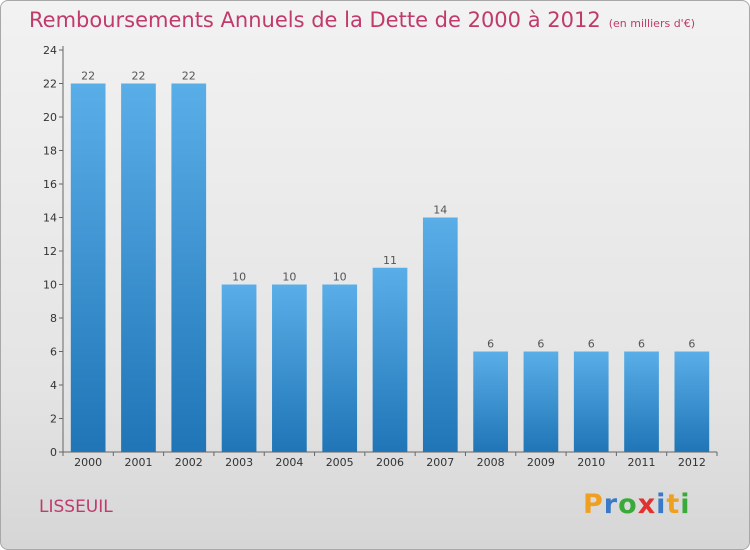 The height and width of the screenshot is (550, 750). What do you see at coordinates (691, 344) in the screenshot?
I see `value-label-2012: 6` at bounding box center [691, 344].